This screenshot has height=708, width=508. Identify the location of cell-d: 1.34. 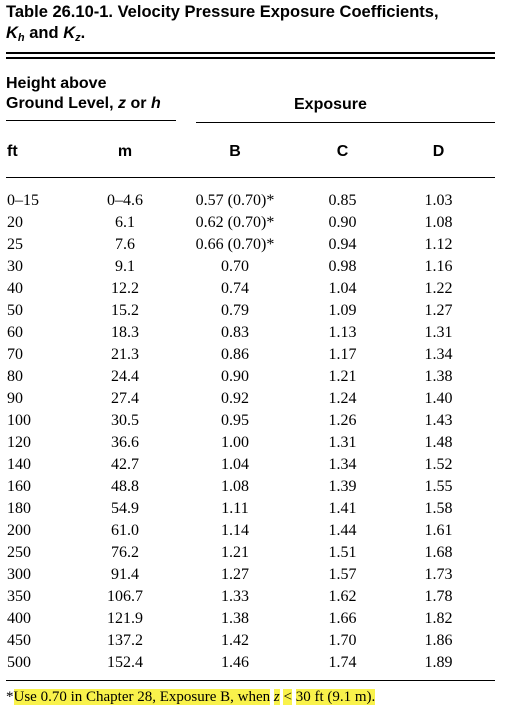
(438, 354).